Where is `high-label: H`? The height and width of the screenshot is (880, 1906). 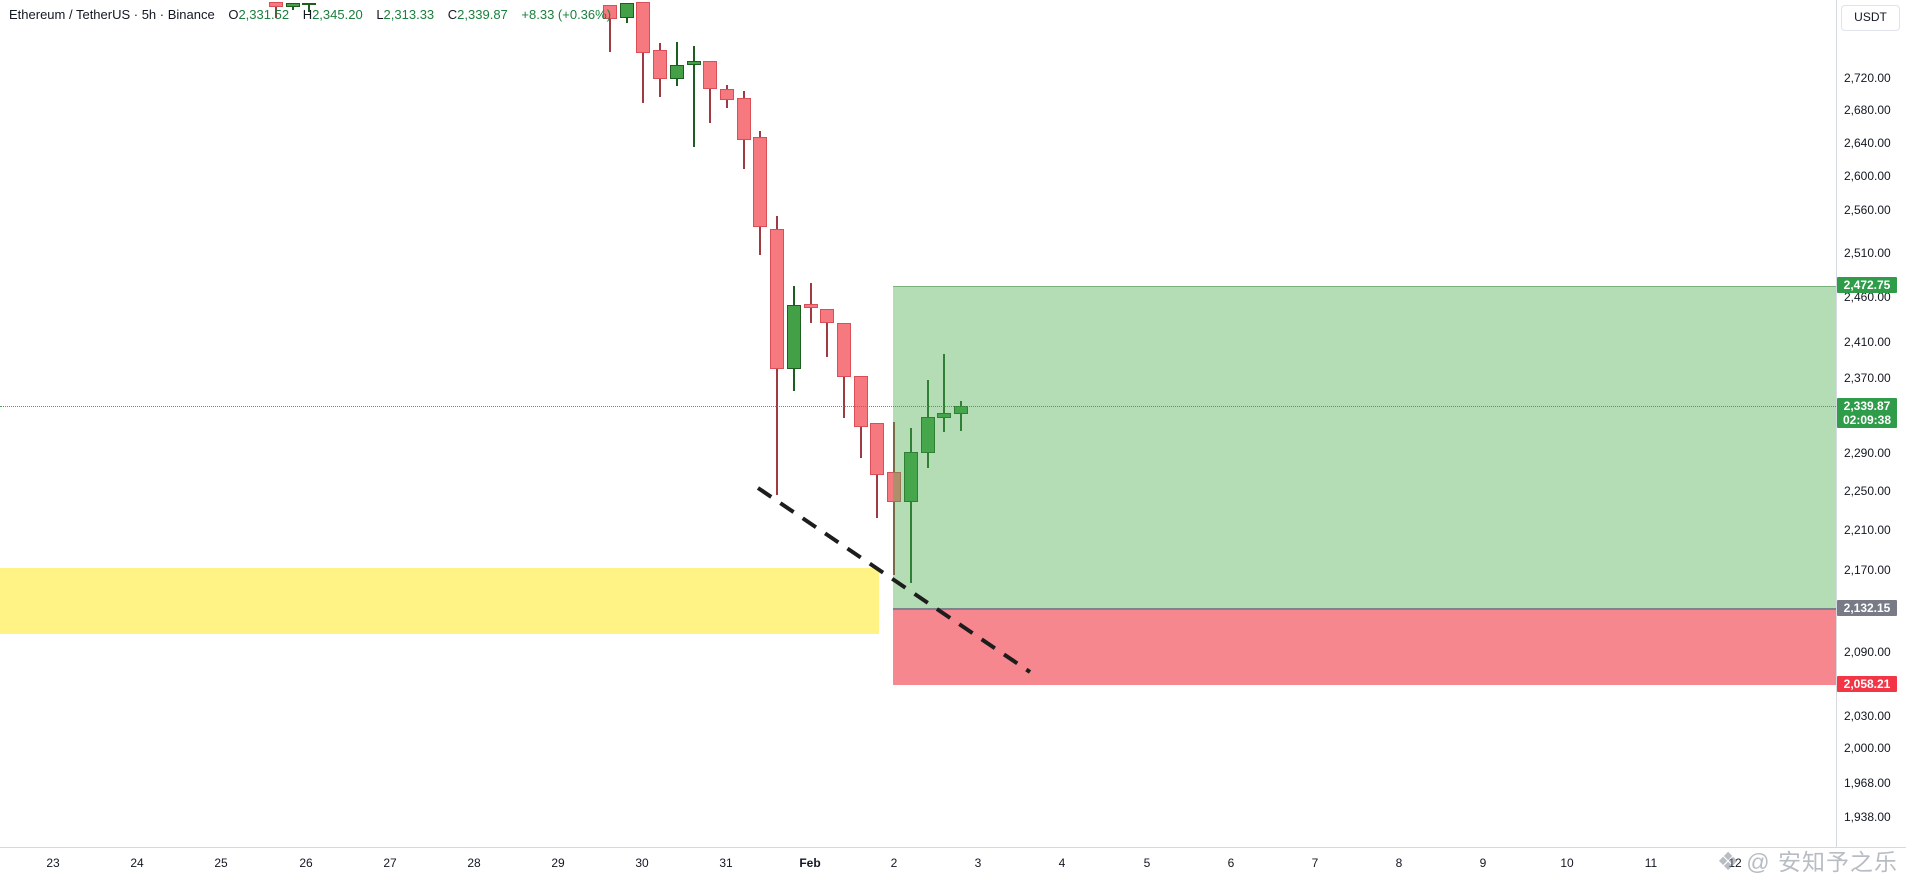 high-label: H is located at coordinates (307, 14).